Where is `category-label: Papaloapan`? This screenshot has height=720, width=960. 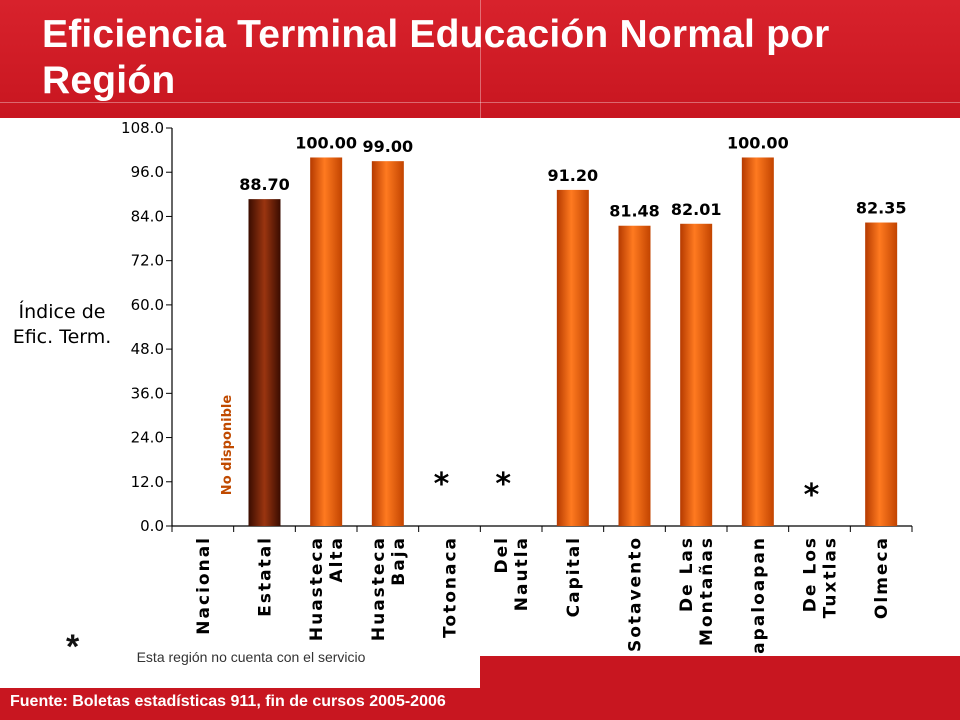 category-label: Papaloapan is located at coordinates (759, 602).